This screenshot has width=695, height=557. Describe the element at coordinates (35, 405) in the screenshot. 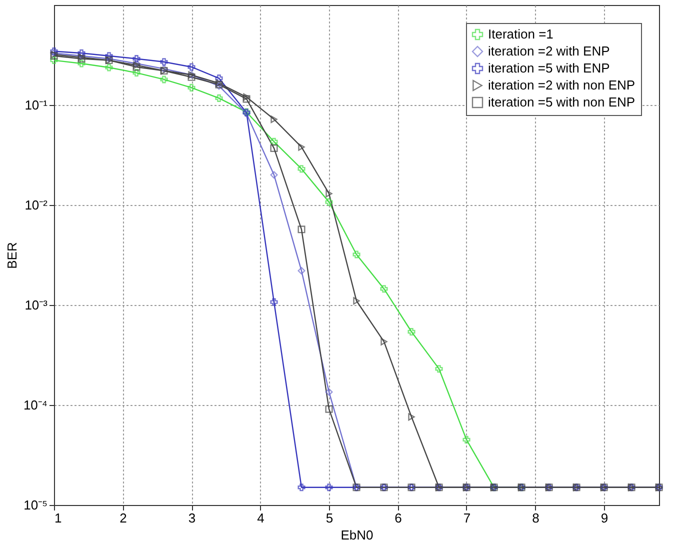

I see `y-tick-label: 10⁻⁴` at that location.